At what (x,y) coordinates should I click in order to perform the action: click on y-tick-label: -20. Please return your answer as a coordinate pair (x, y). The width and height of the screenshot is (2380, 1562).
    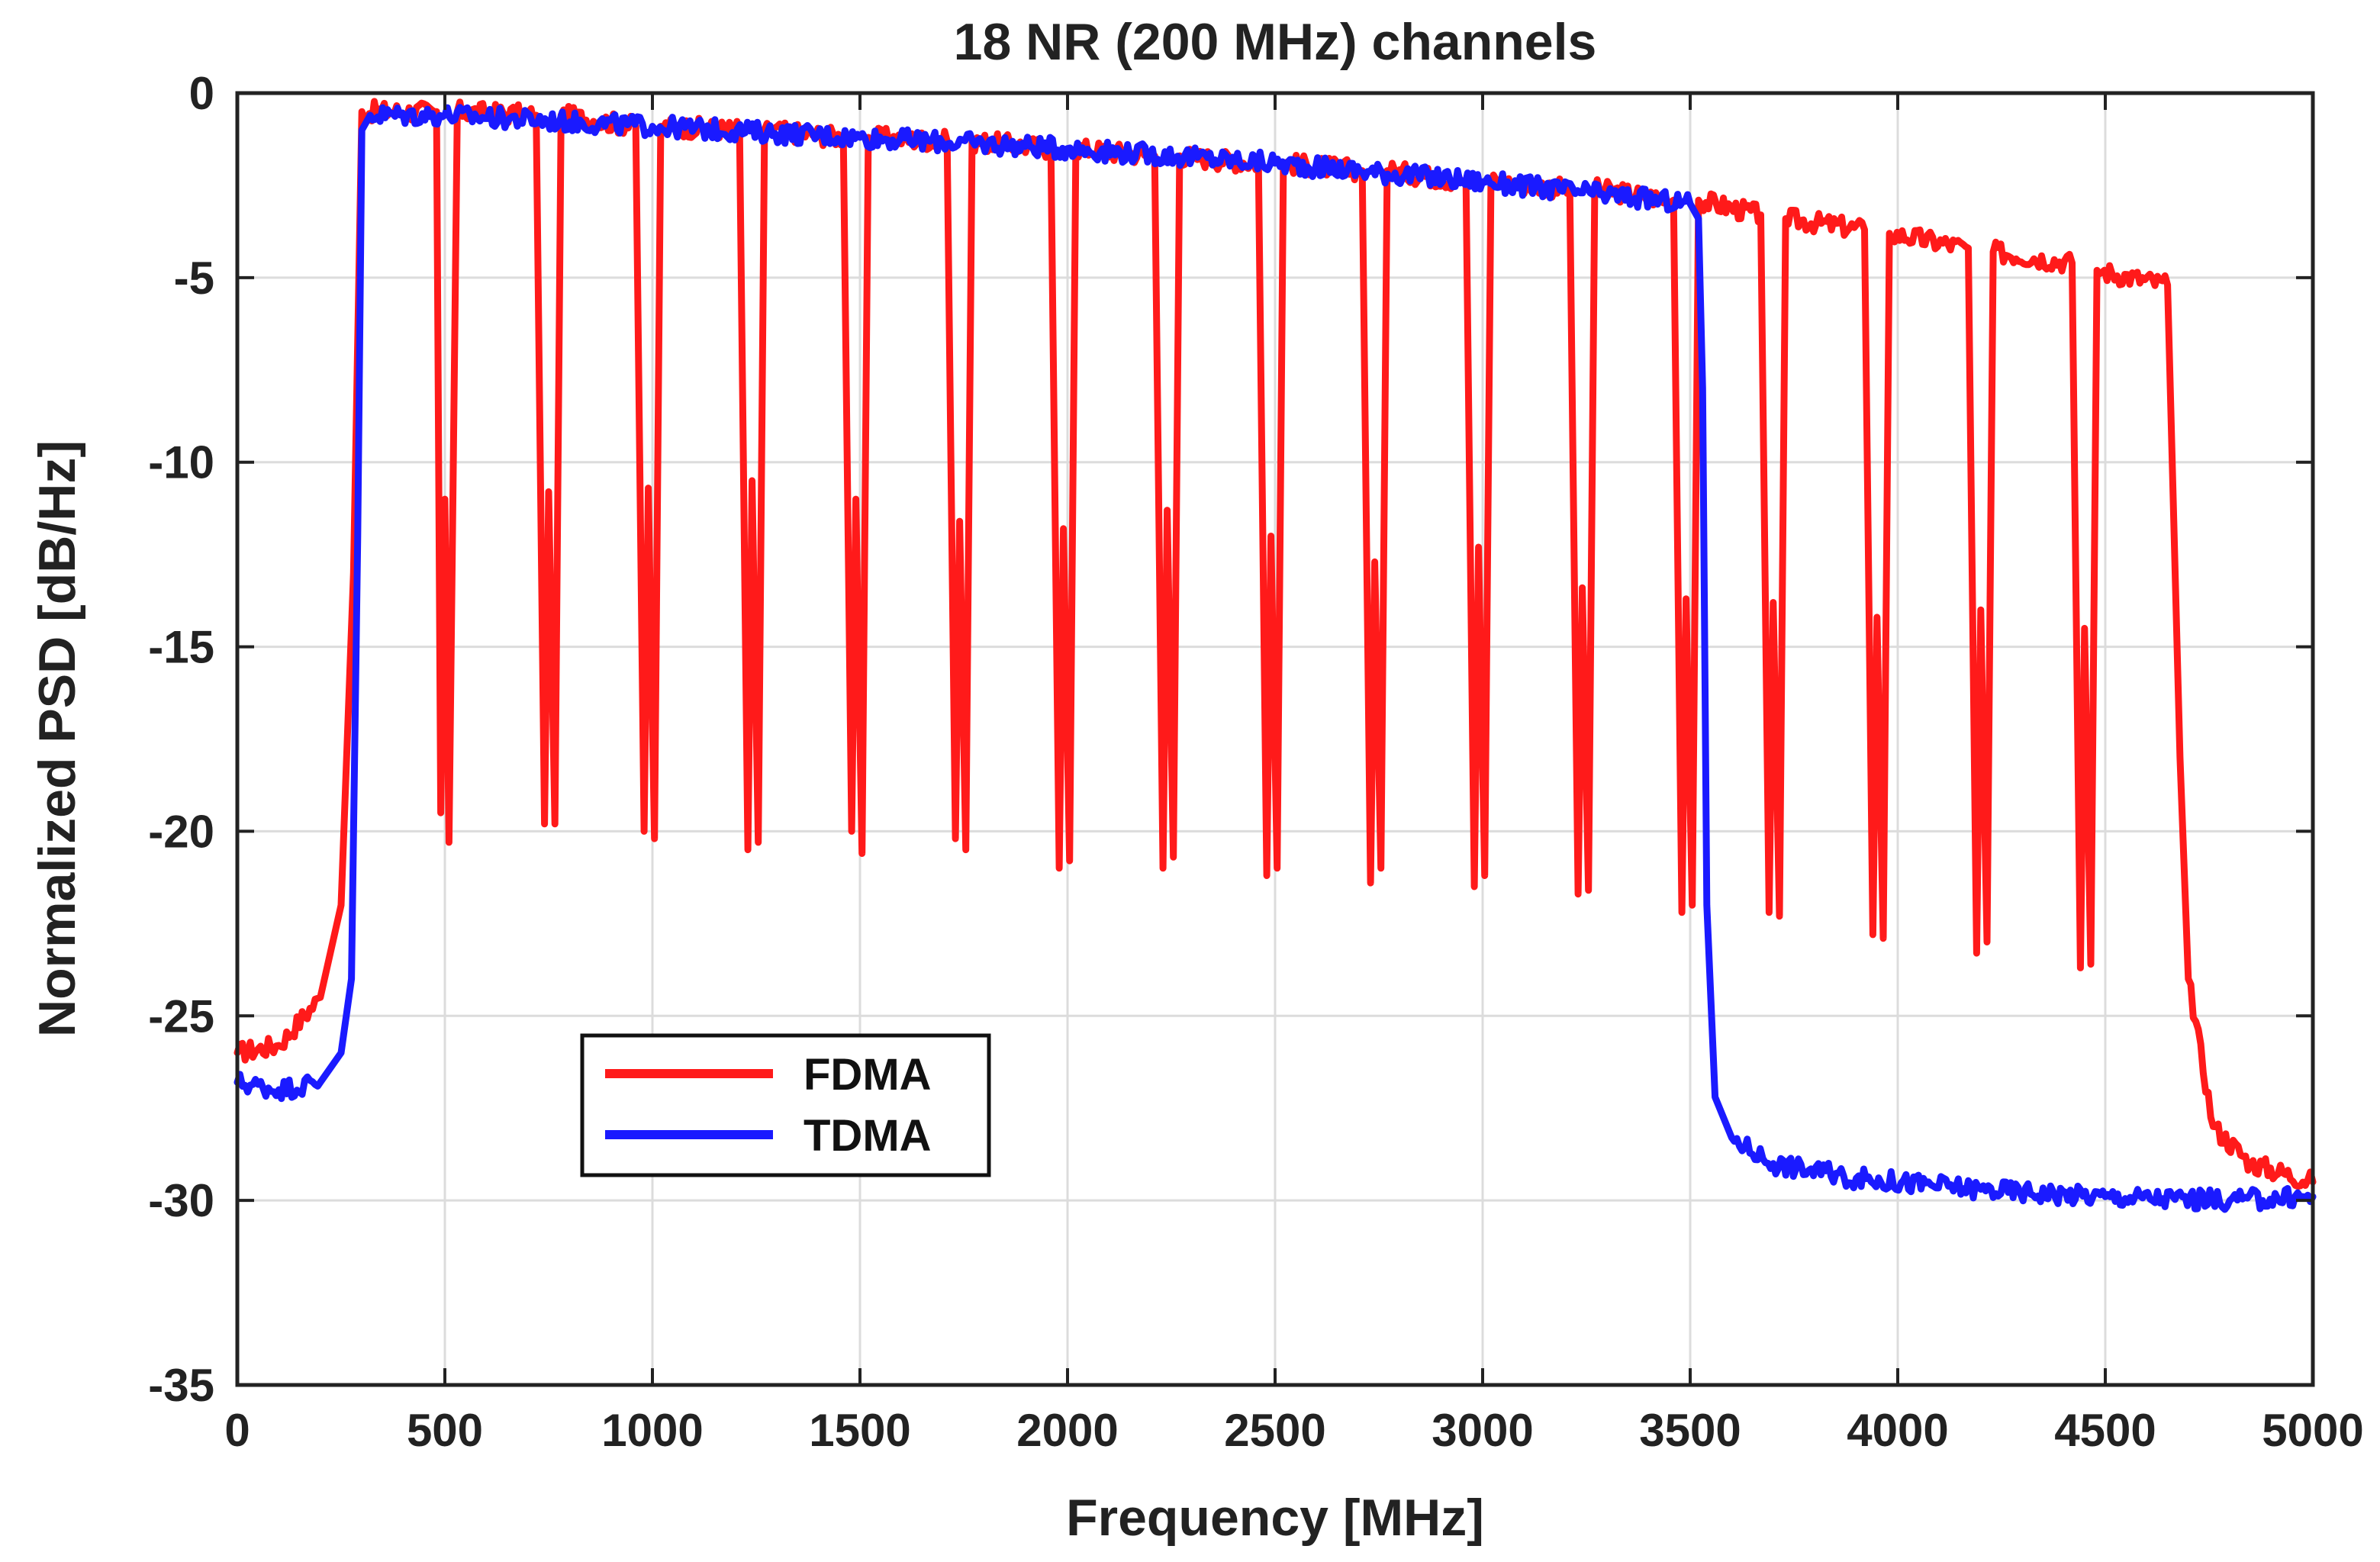
    Looking at the image, I should click on (181, 831).